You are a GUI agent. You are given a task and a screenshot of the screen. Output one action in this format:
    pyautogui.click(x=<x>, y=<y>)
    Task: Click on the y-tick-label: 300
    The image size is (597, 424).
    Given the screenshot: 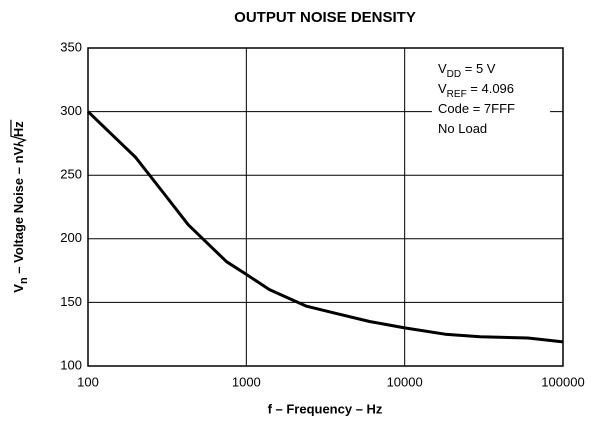 What is the action you would take?
    pyautogui.click(x=71, y=110)
    